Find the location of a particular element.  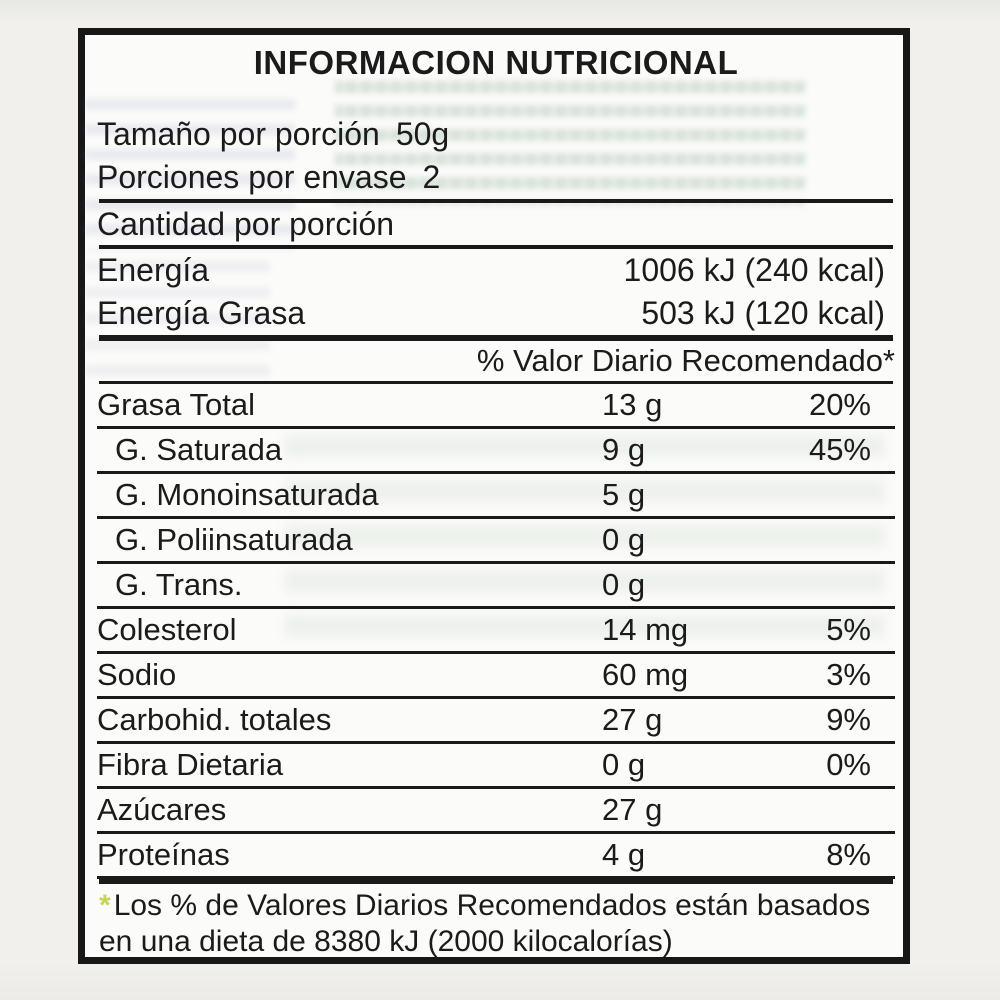

serving-size-row: Tamaño por porción 50g is located at coordinates (496, 134).